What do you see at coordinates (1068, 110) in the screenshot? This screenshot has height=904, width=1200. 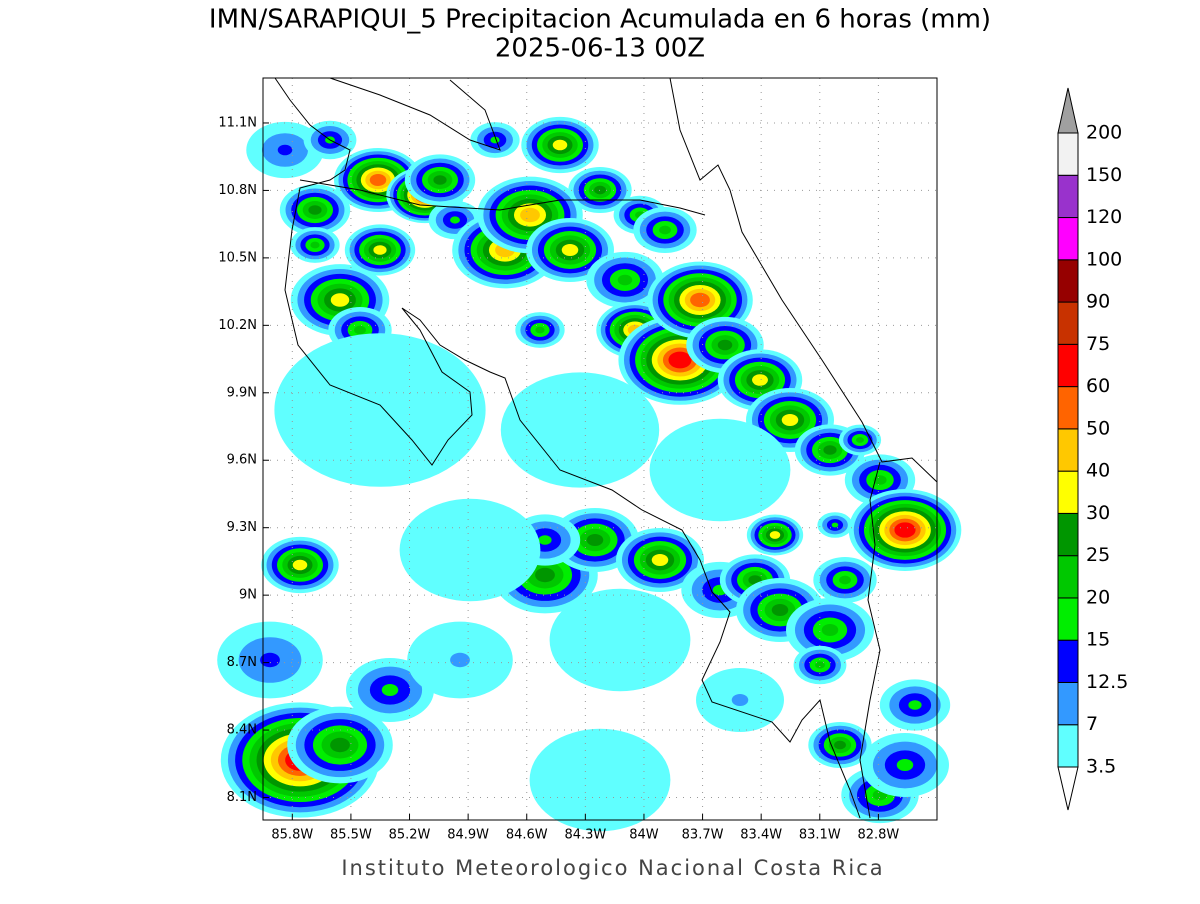 I see `colorbar-over` at bounding box center [1068, 110].